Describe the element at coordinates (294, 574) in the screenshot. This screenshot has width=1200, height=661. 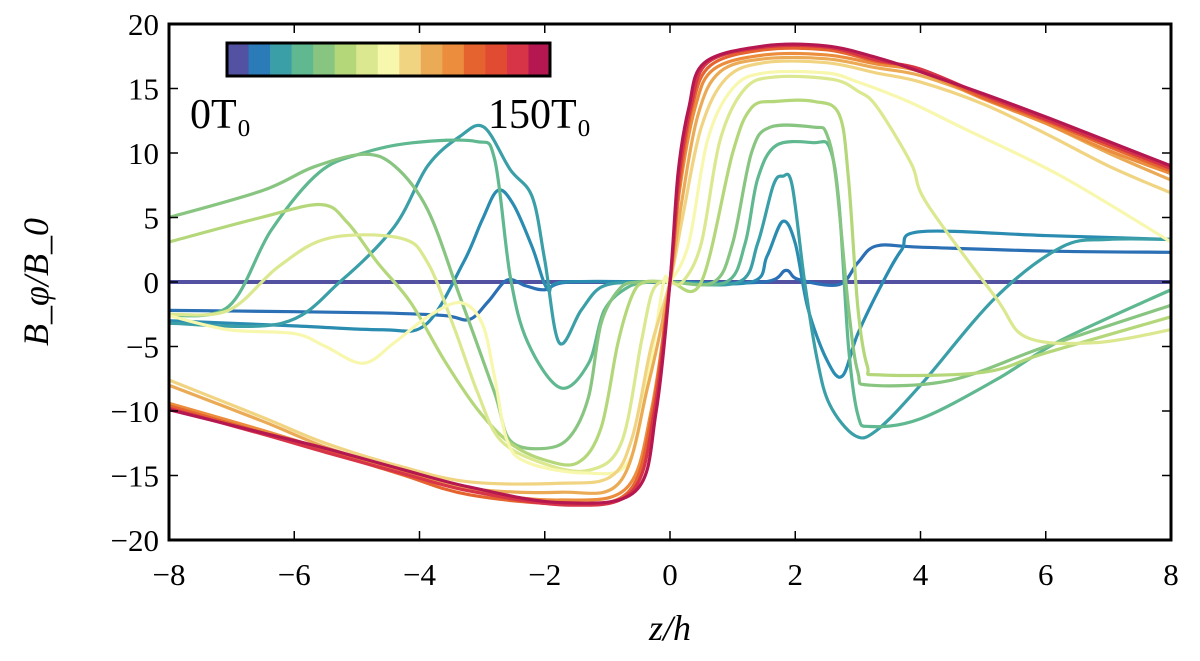
I see `x-tick-label: −6` at that location.